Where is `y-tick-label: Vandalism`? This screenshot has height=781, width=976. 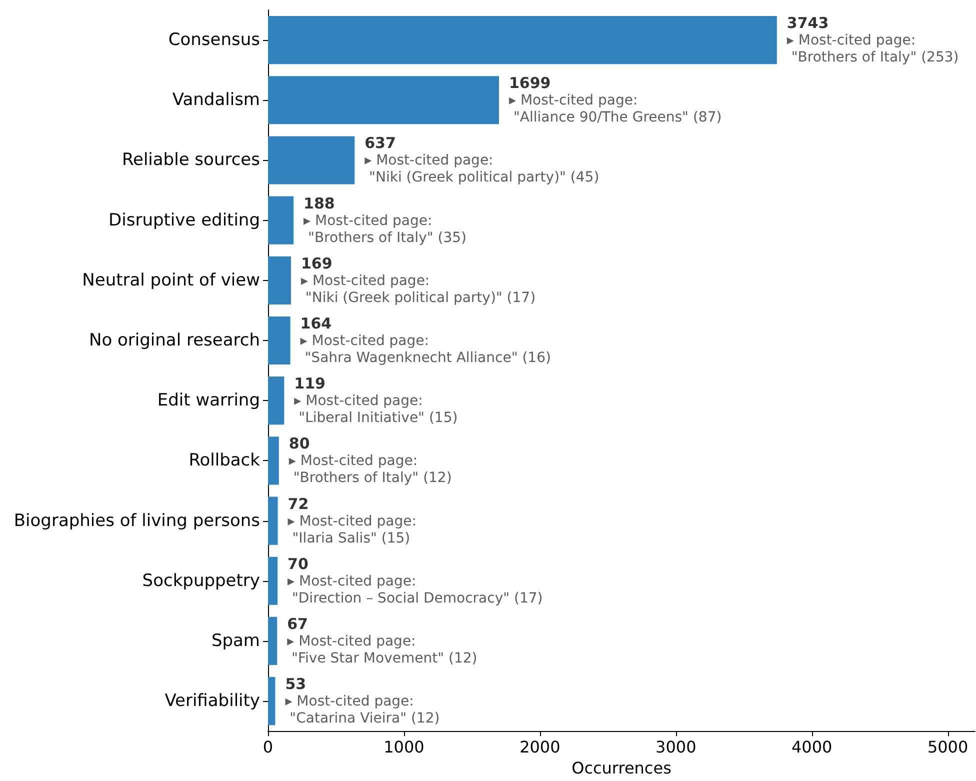 y-tick-label: Vandalism is located at coordinates (216, 100).